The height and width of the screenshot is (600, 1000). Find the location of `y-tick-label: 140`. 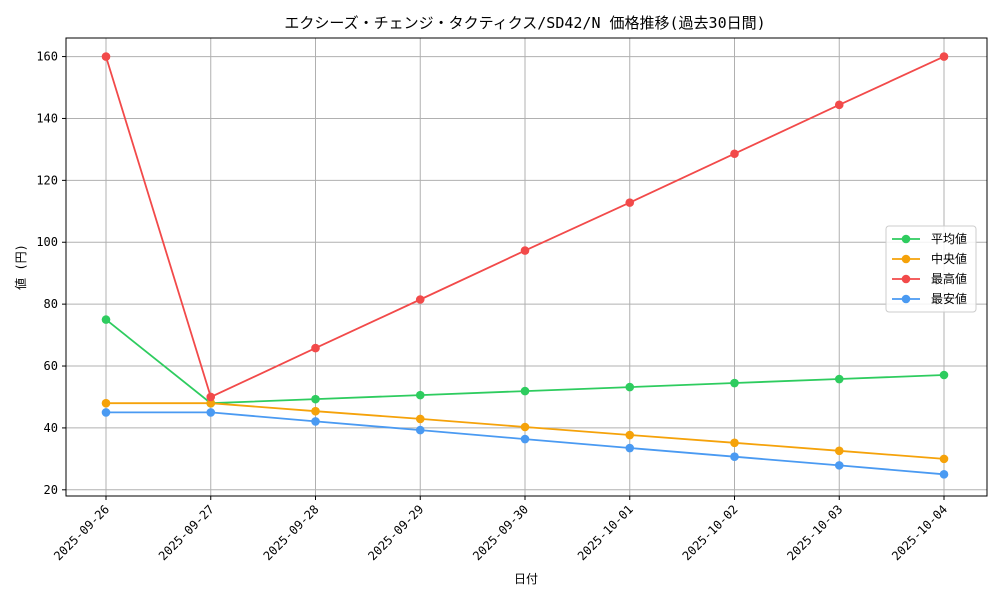

y-tick-label: 140 is located at coordinates (47, 118).